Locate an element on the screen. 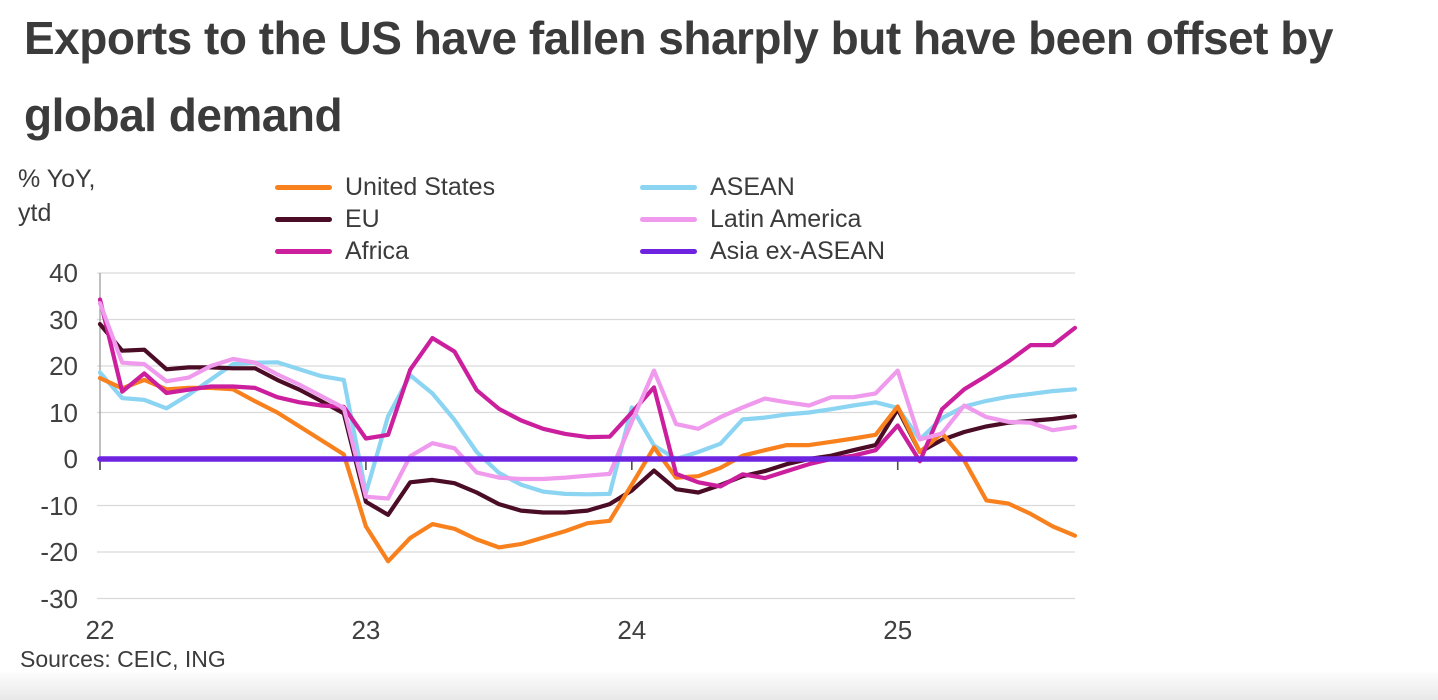 The width and height of the screenshot is (1438, 700). legend-swatch-asean is located at coordinates (668, 187).